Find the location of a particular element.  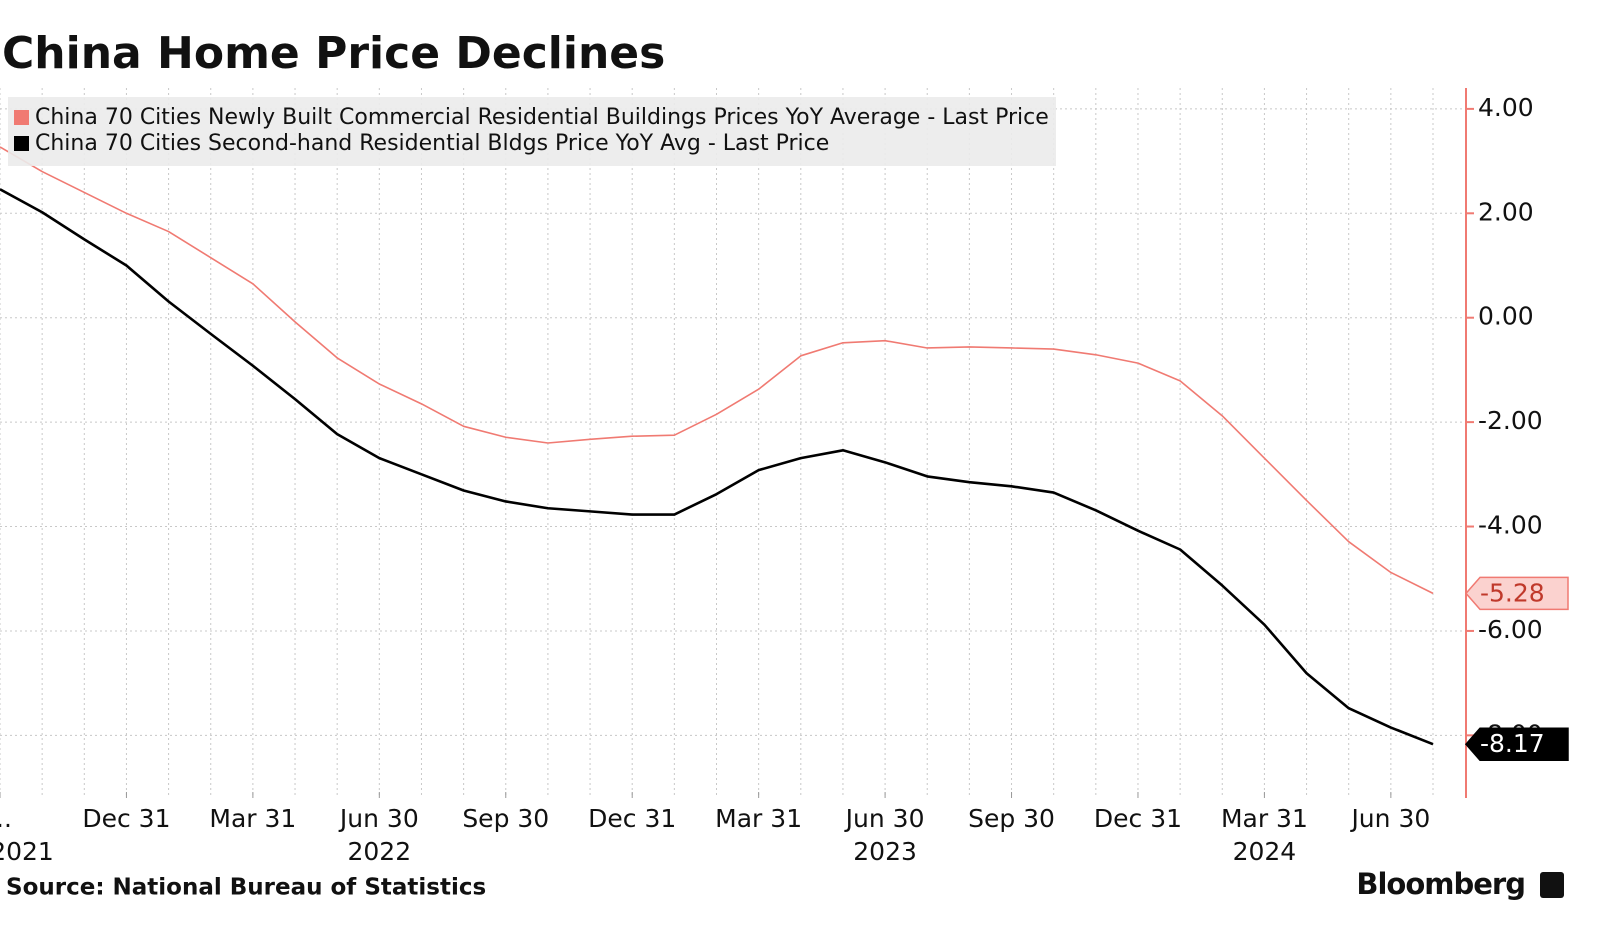

brand-icon is located at coordinates (1552, 885).